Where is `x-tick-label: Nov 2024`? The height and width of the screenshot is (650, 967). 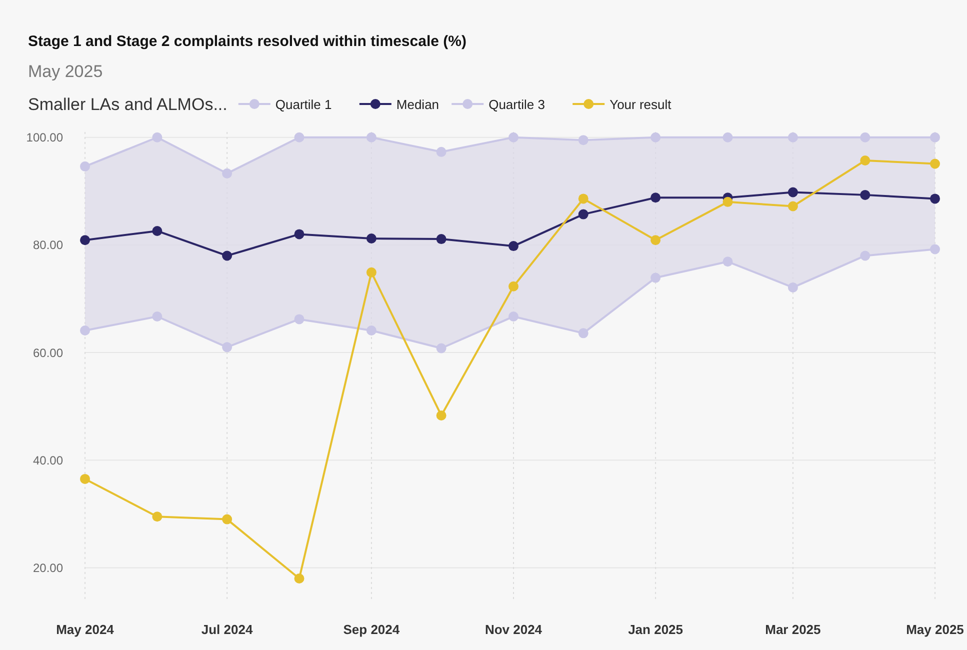 x-tick-label: Nov 2024 is located at coordinates (513, 629).